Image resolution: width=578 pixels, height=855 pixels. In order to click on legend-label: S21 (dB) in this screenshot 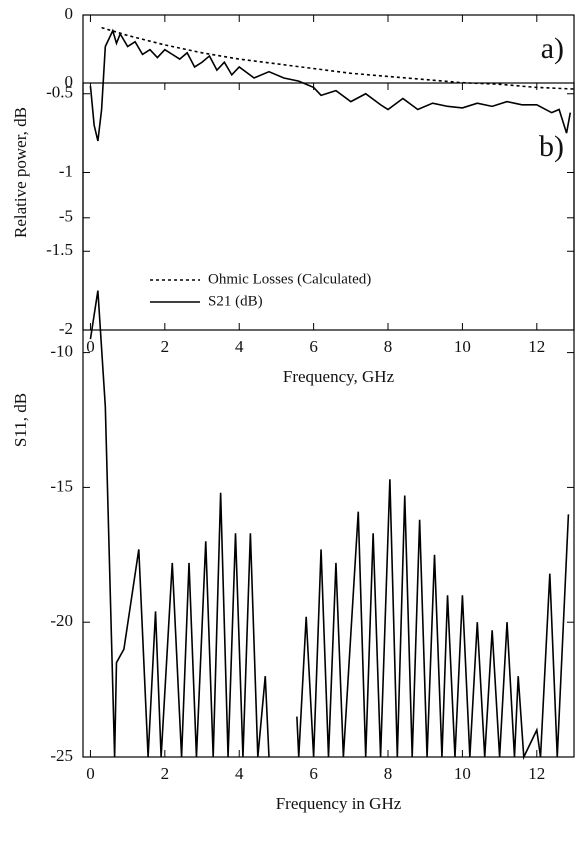, I will do `click(235, 301)`.